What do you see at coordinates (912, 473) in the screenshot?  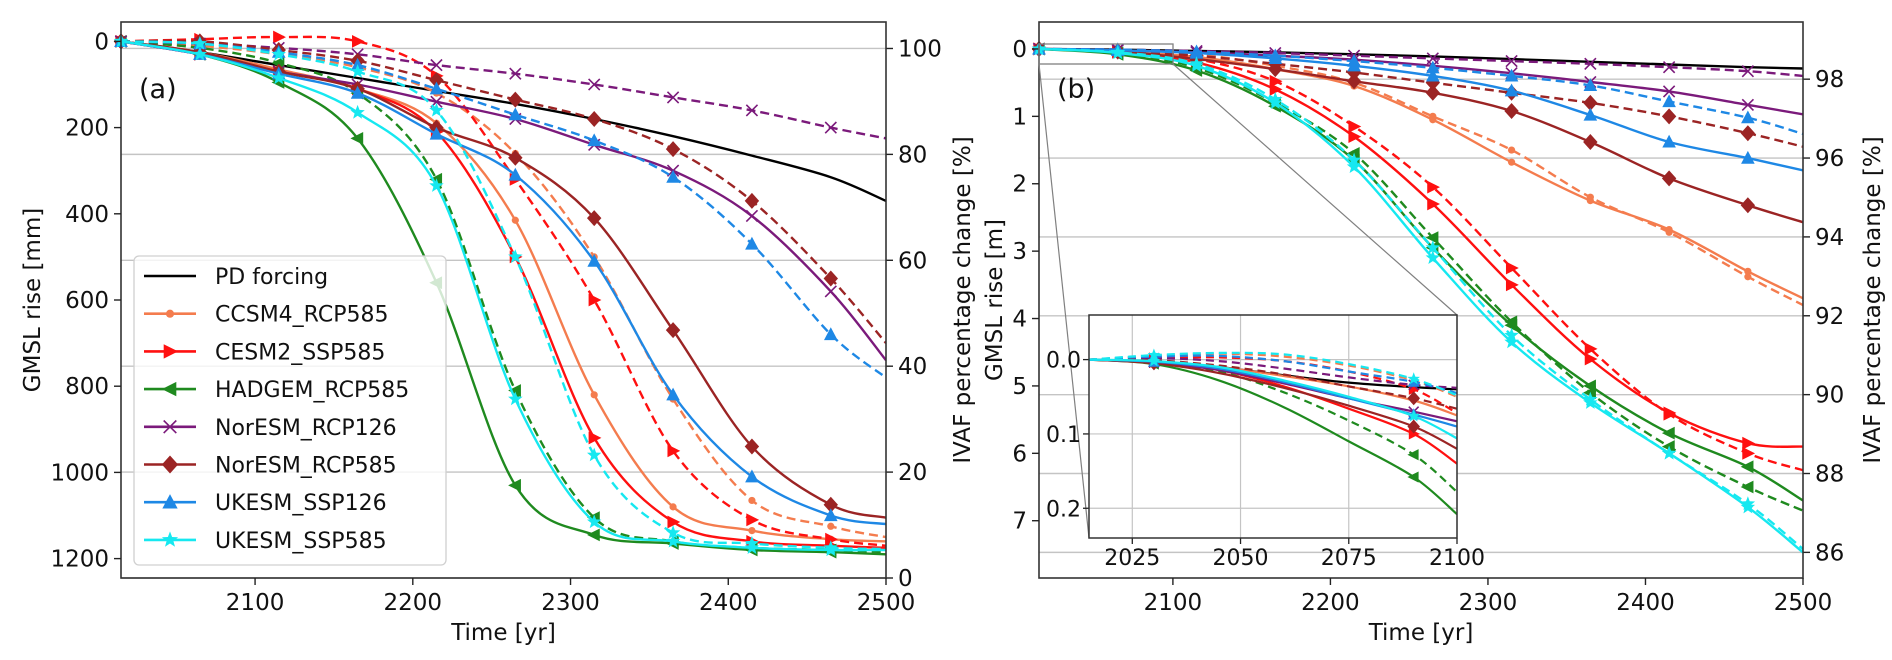 I see `y-right-tick-label: 20` at bounding box center [912, 473].